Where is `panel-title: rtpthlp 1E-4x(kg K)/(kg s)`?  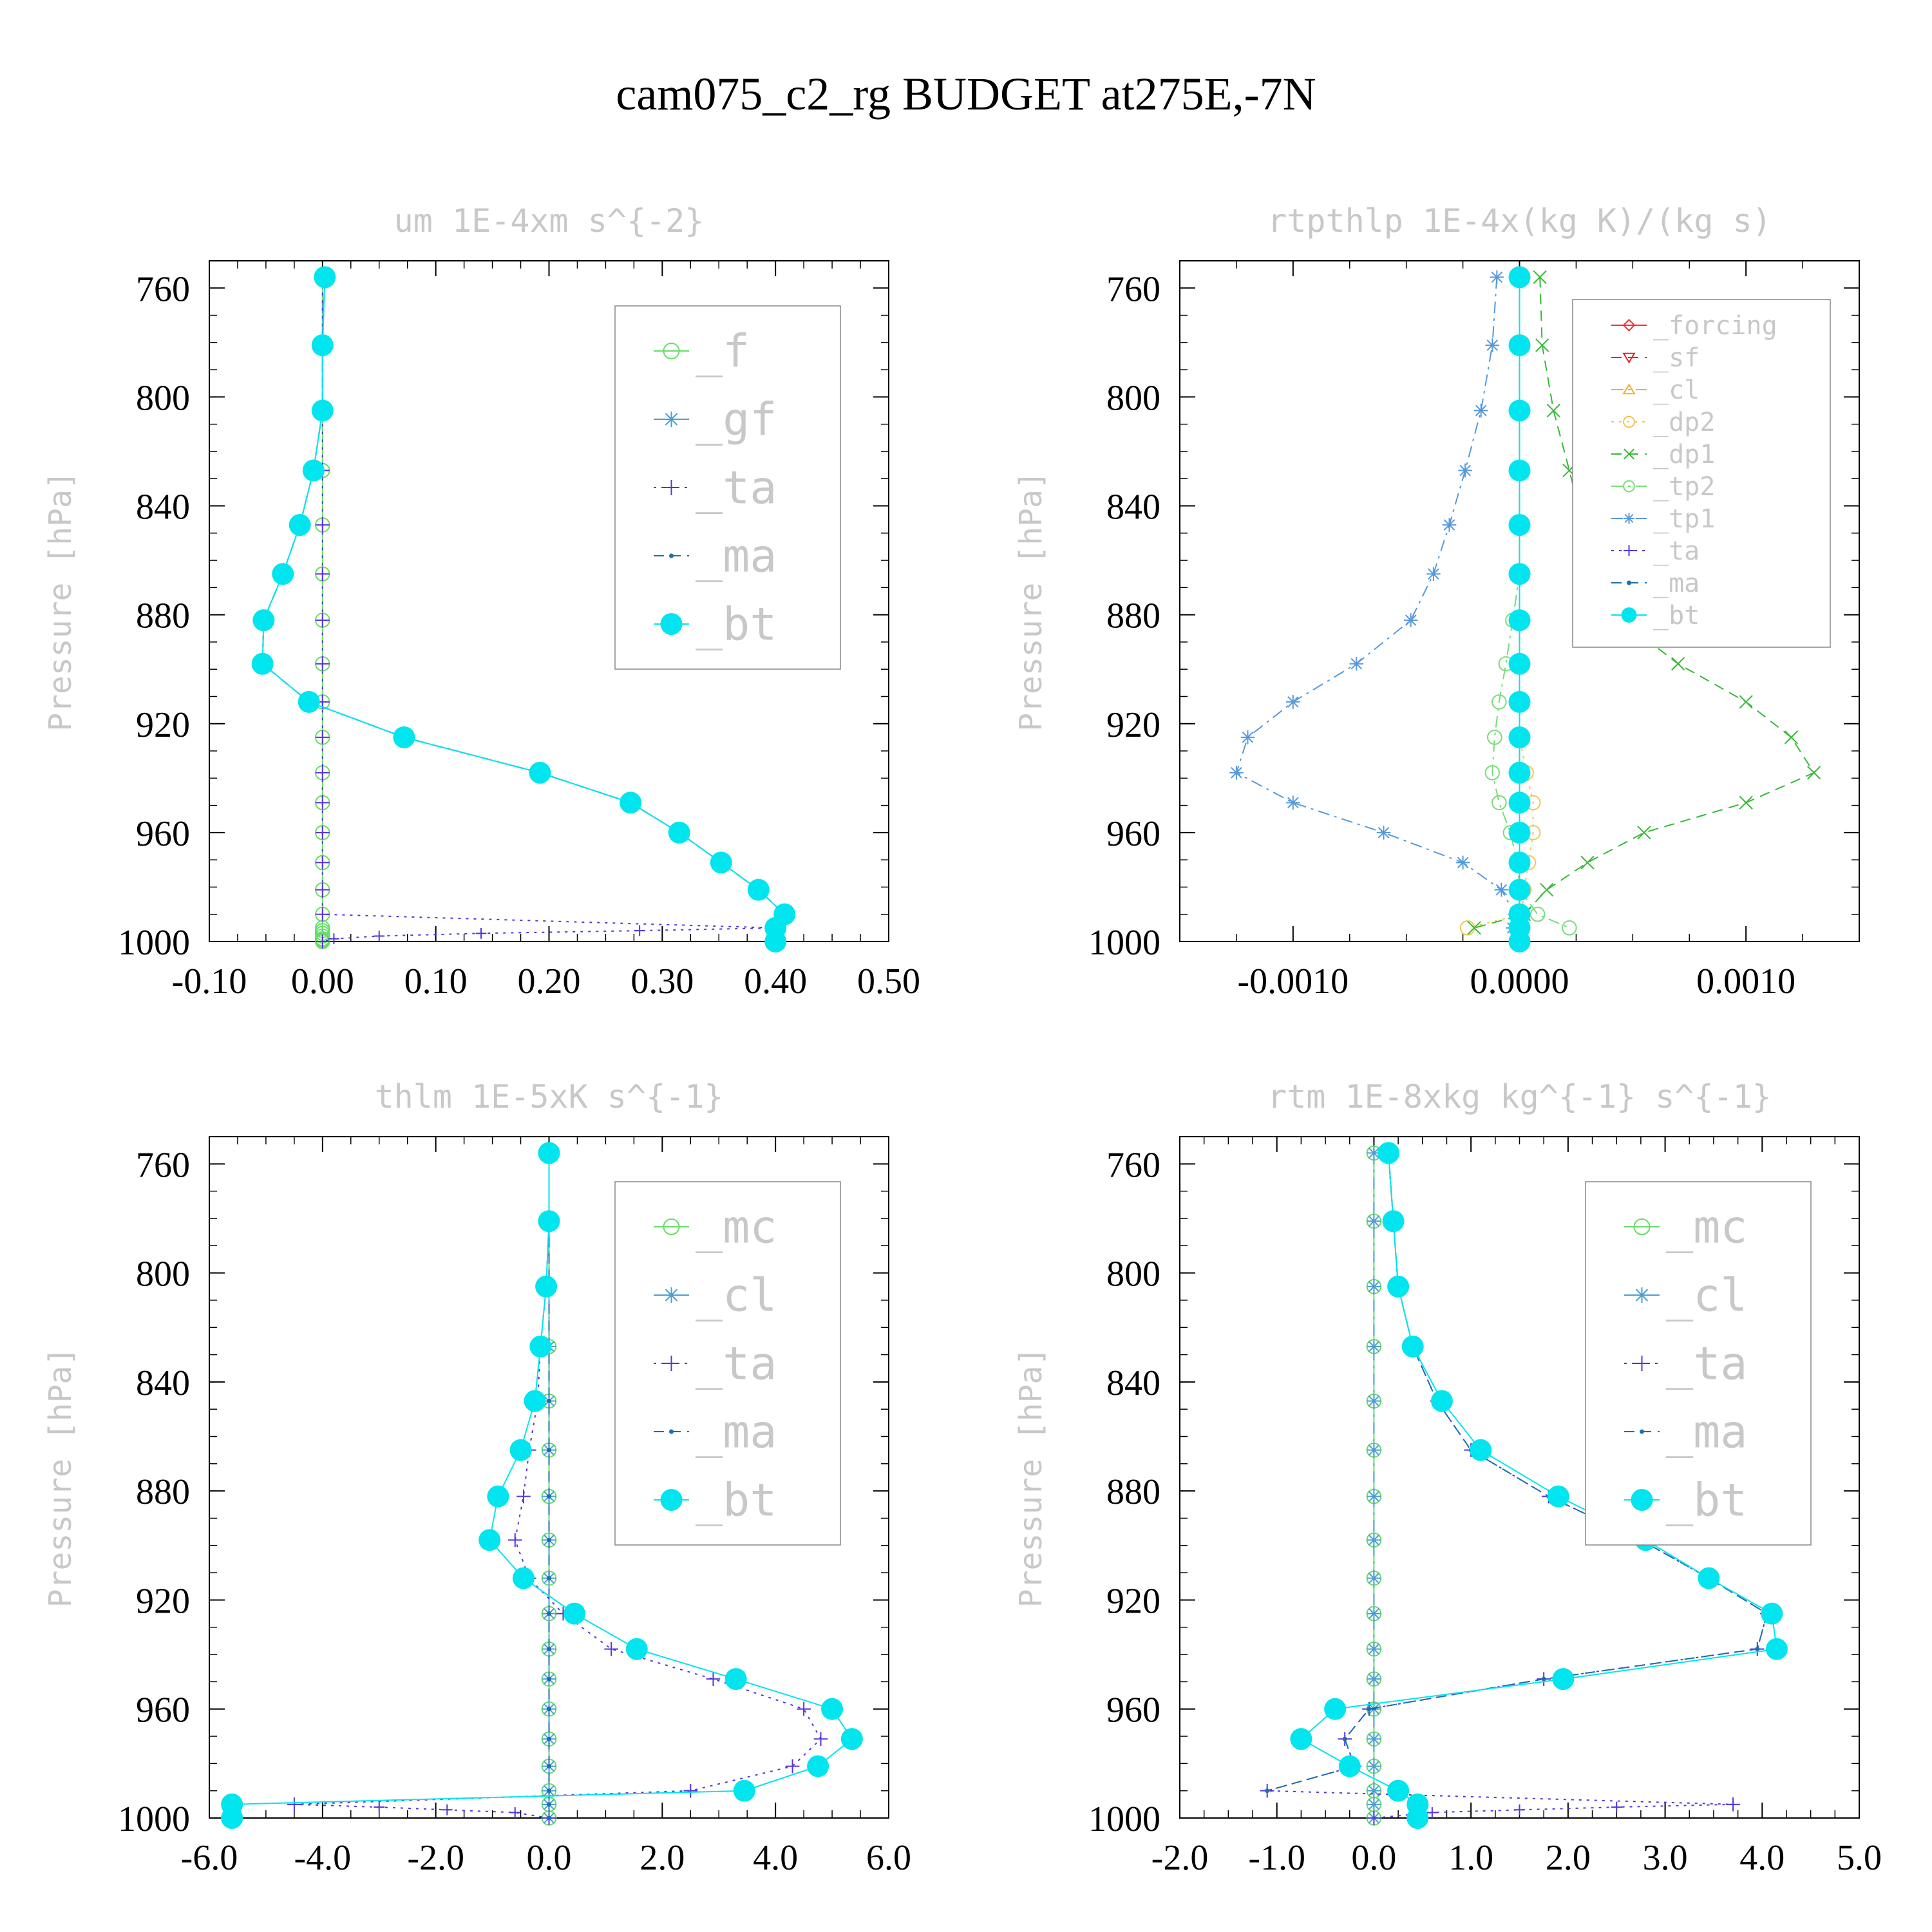 panel-title: rtpthlp 1E-4x(kg K)/(kg s) is located at coordinates (1519, 221).